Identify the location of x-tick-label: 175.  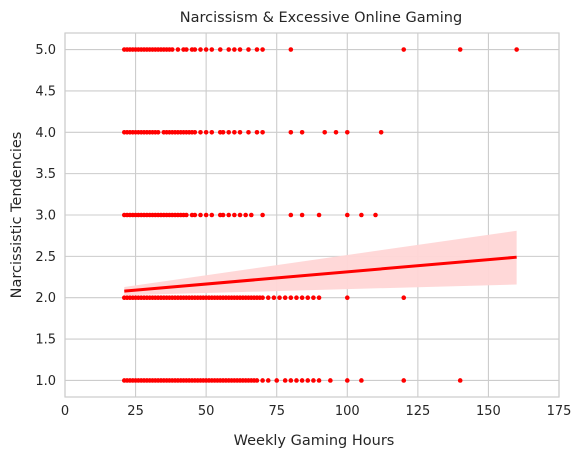
(559, 411).